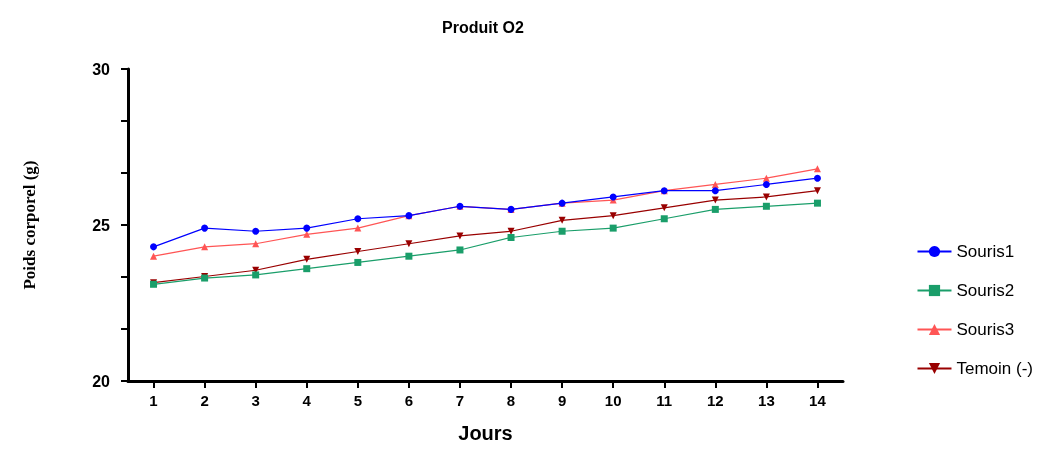 The width and height of the screenshot is (1058, 468). Describe the element at coordinates (101, 69) in the screenshot. I see `y-tick-label: 30` at that location.